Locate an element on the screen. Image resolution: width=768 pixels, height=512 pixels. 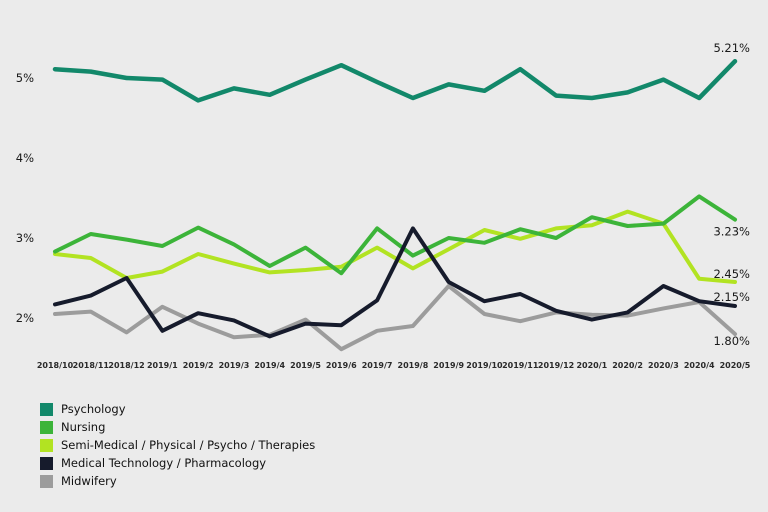
series-end-label: 1.80% is located at coordinates (731, 341).